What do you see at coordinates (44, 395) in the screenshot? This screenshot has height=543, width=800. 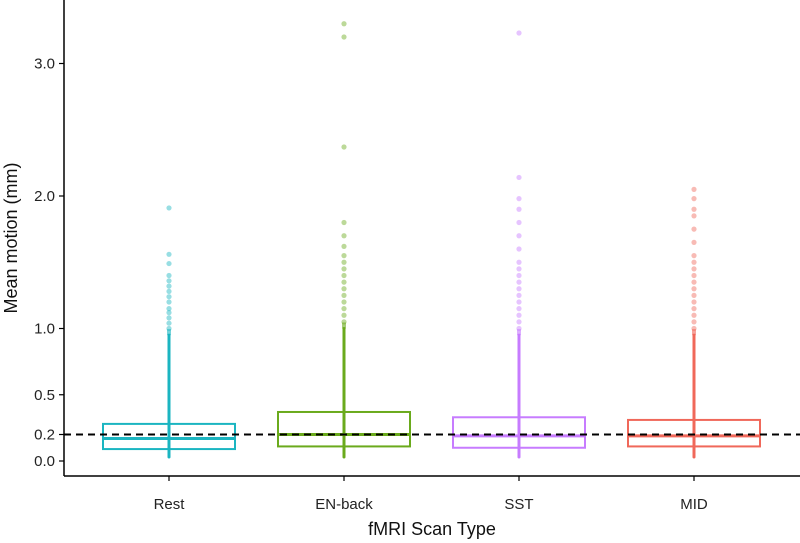 I see `y-tick-label: 0.5` at bounding box center [44, 395].